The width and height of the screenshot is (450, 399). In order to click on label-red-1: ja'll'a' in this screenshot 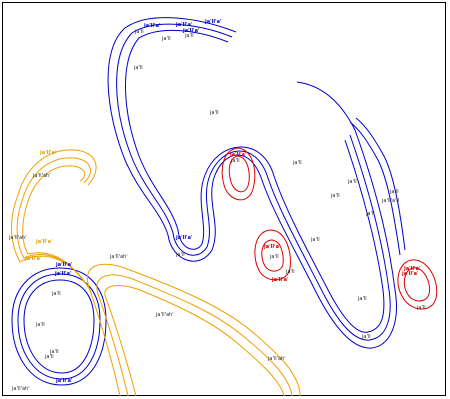, I will do `click(238, 155)`.